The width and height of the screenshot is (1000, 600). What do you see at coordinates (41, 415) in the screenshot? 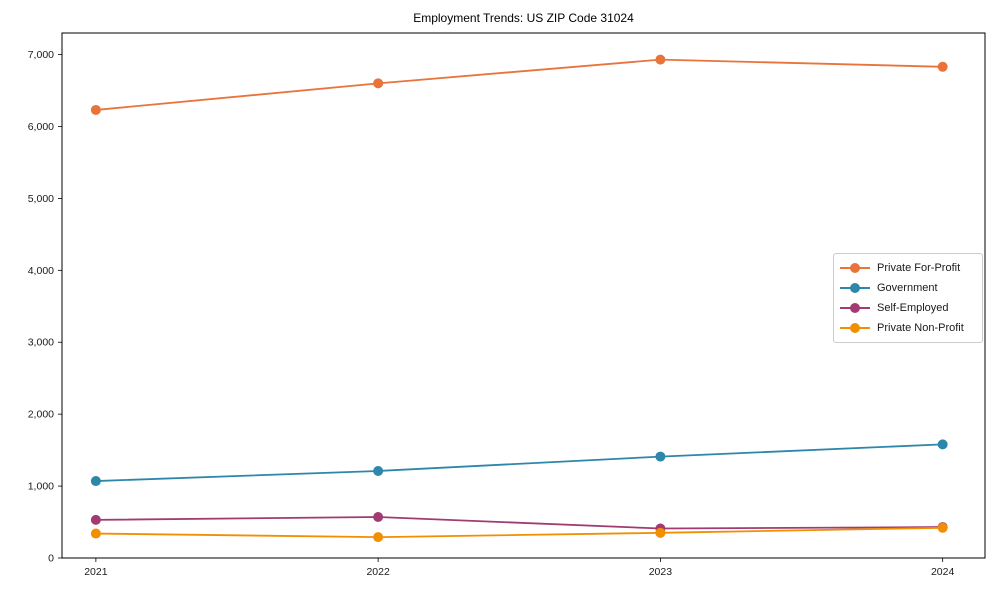
I see `y-tick-label: 2,000` at bounding box center [41, 415].